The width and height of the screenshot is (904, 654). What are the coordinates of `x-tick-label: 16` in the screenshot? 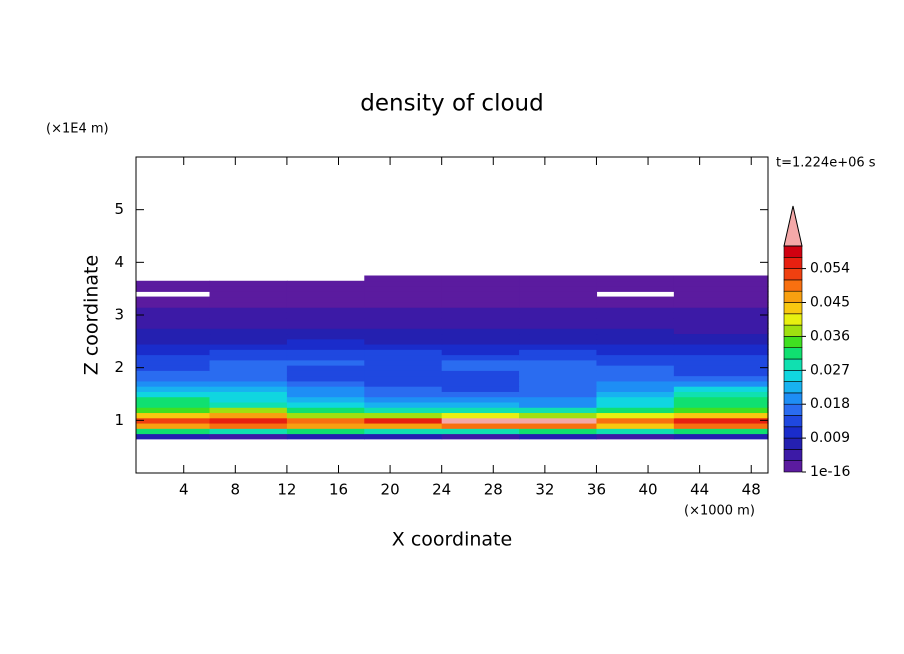 It's located at (338, 490).